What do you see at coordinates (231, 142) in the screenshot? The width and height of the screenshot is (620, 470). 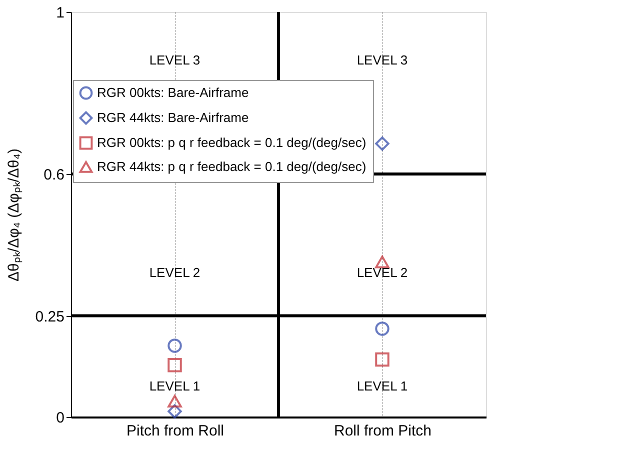 I see `legend-label: RGR 00kts: p q r feedback = 0.1 deg/(deg/sec)` at bounding box center [231, 142].